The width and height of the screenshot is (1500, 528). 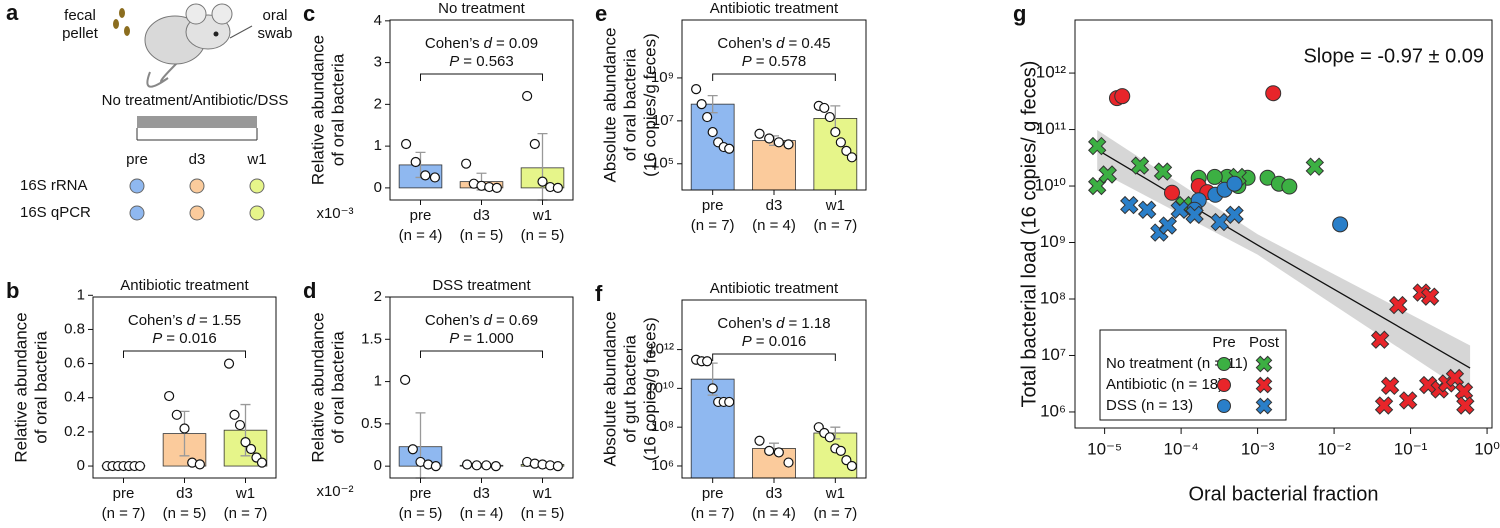 What do you see at coordinates (185, 513) in the screenshot?
I see `sample-size: (n = 5)` at bounding box center [185, 513].